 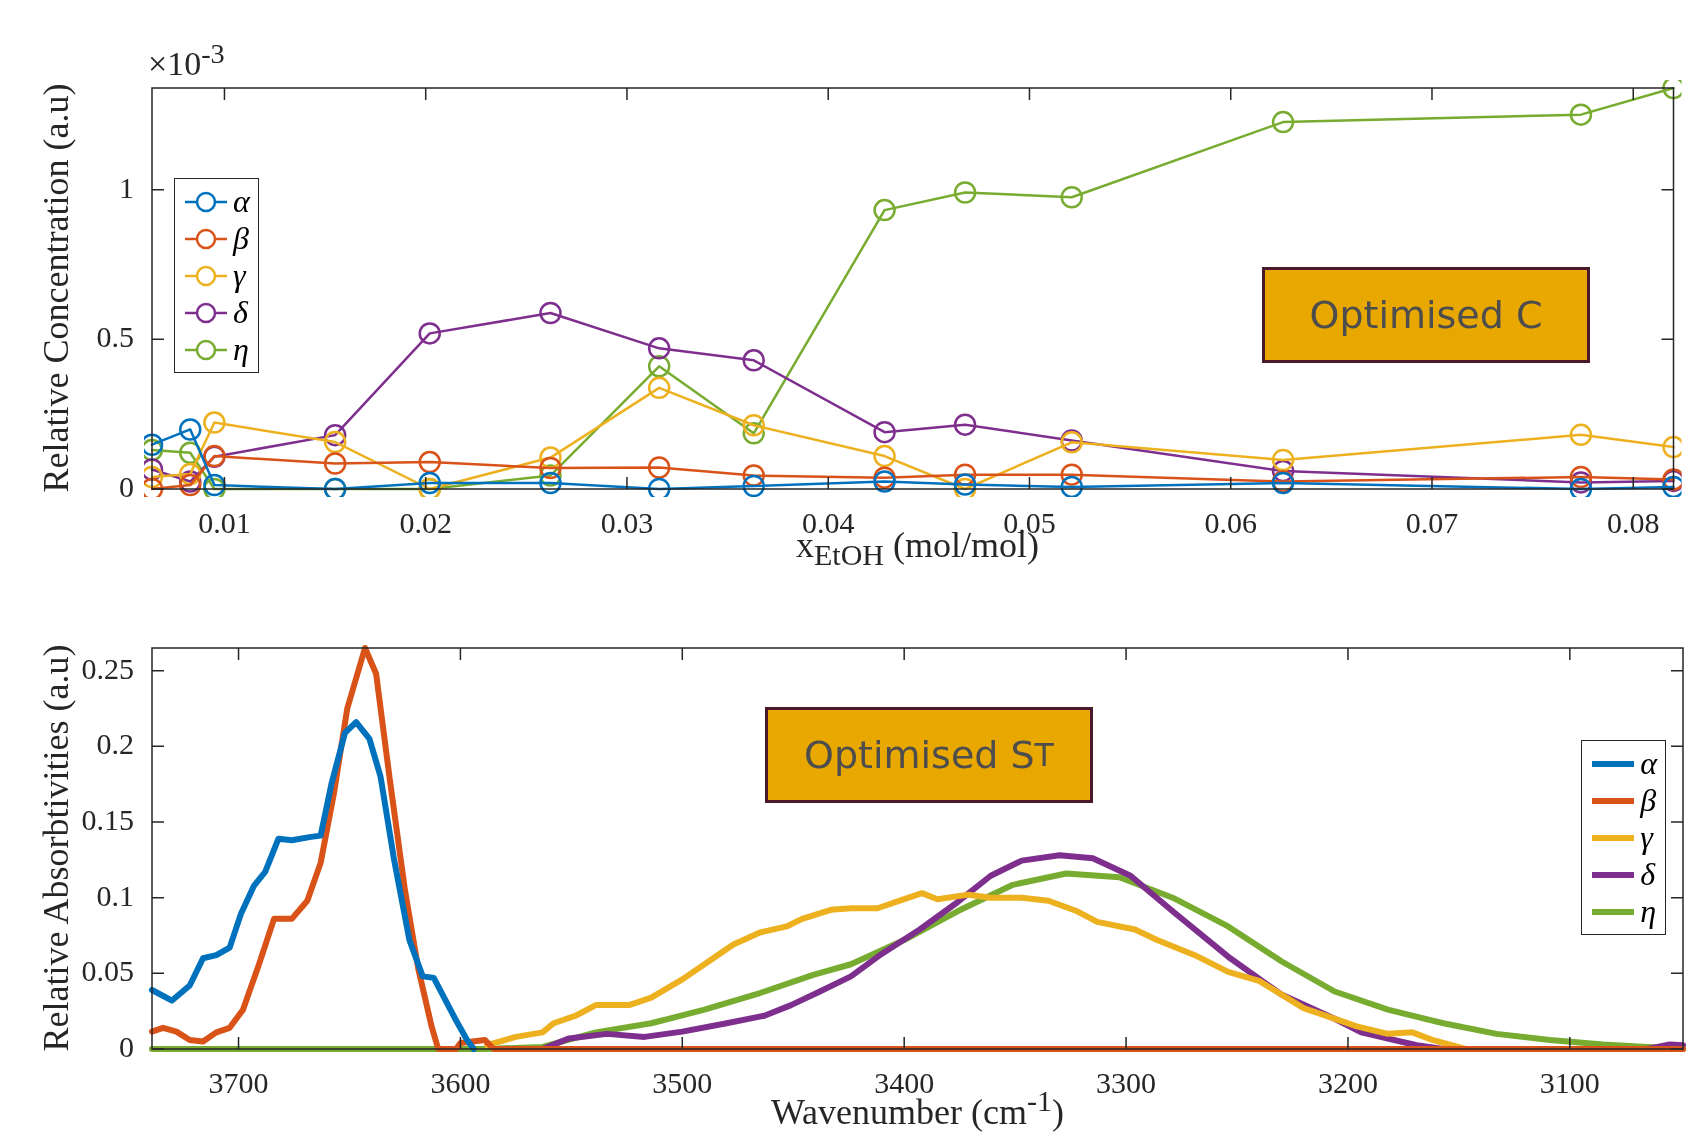 What do you see at coordinates (115, 895) in the screenshot?
I see `y-tick-label: 0.1` at bounding box center [115, 895].